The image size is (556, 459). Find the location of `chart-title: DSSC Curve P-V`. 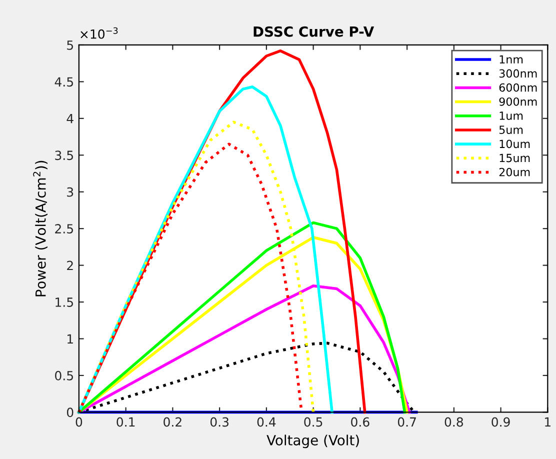

chart-title: DSSC Curve P-V is located at coordinates (314, 31).